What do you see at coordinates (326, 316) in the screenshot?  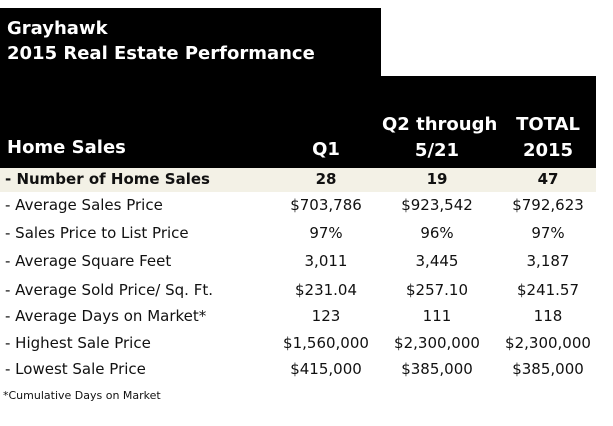 I see `cell-q1: 123` at bounding box center [326, 316].